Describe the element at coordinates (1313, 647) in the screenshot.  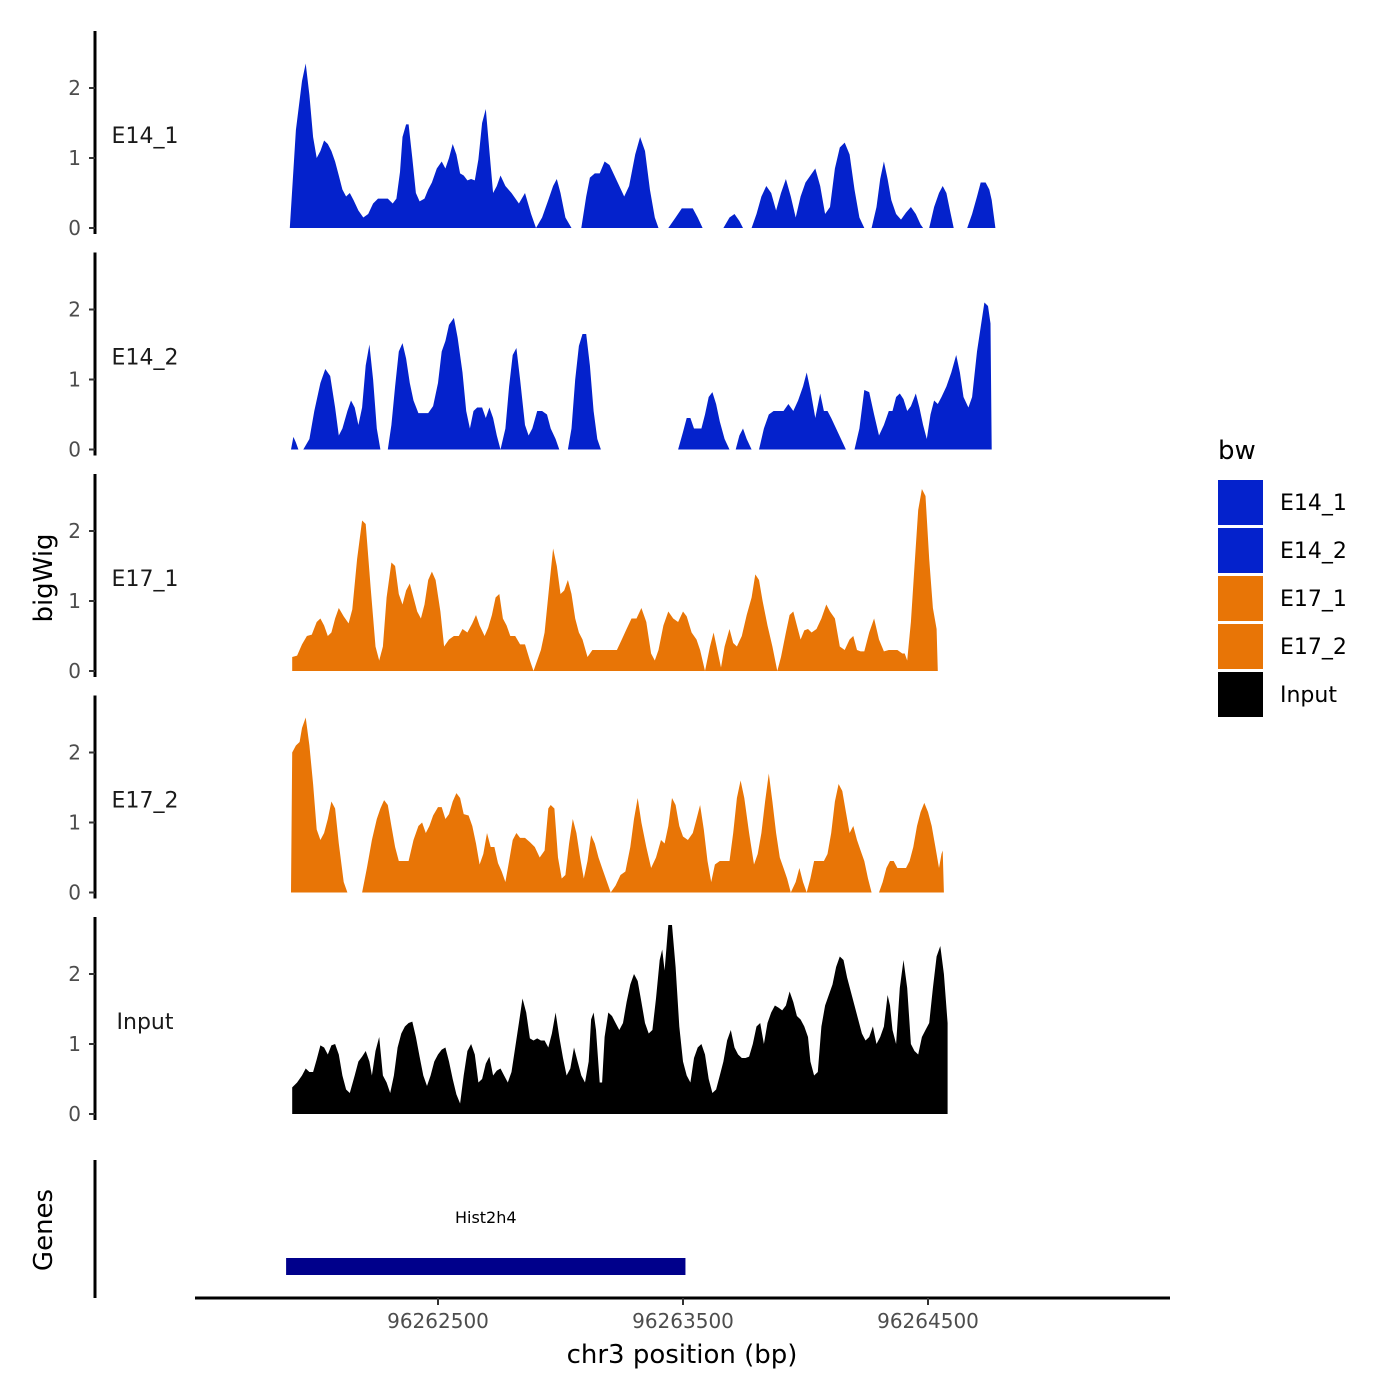
I see `legend-label: E17_2` at that location.